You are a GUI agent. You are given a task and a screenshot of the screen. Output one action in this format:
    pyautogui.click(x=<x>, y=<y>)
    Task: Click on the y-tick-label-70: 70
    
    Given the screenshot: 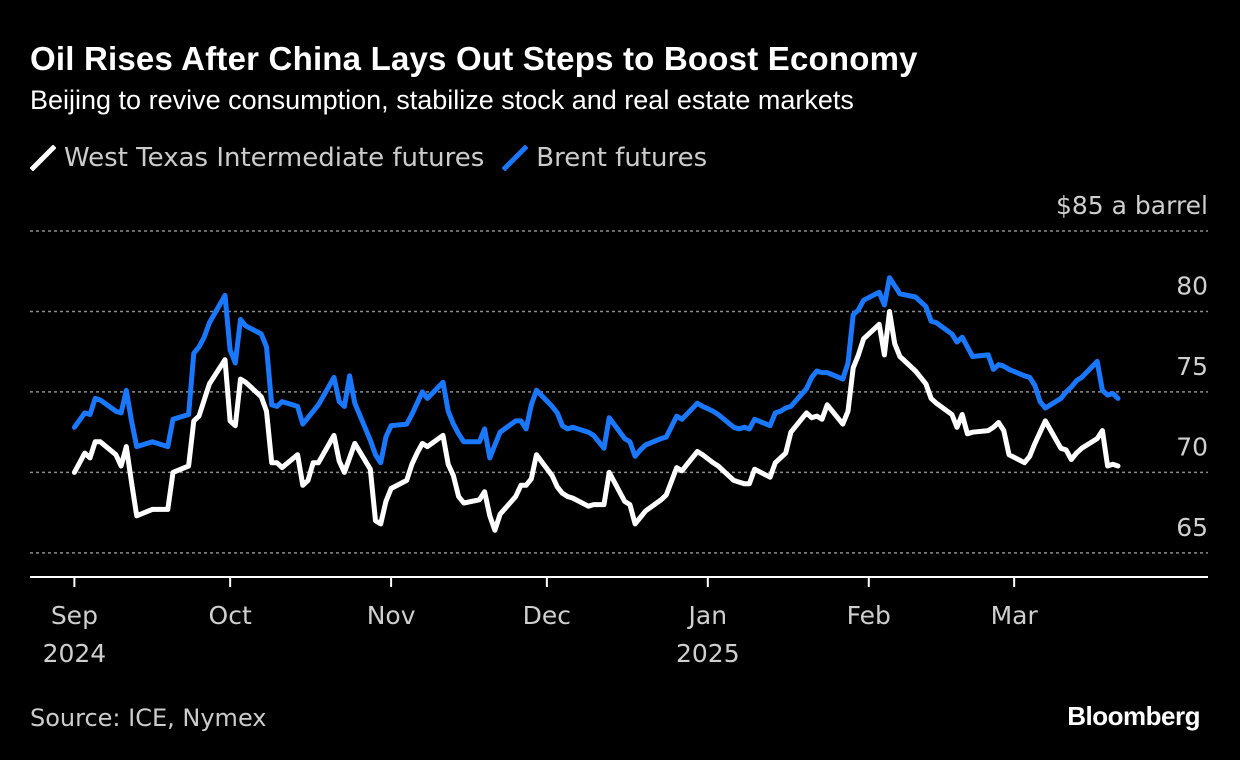 What is the action you would take?
    pyautogui.click(x=1192, y=446)
    